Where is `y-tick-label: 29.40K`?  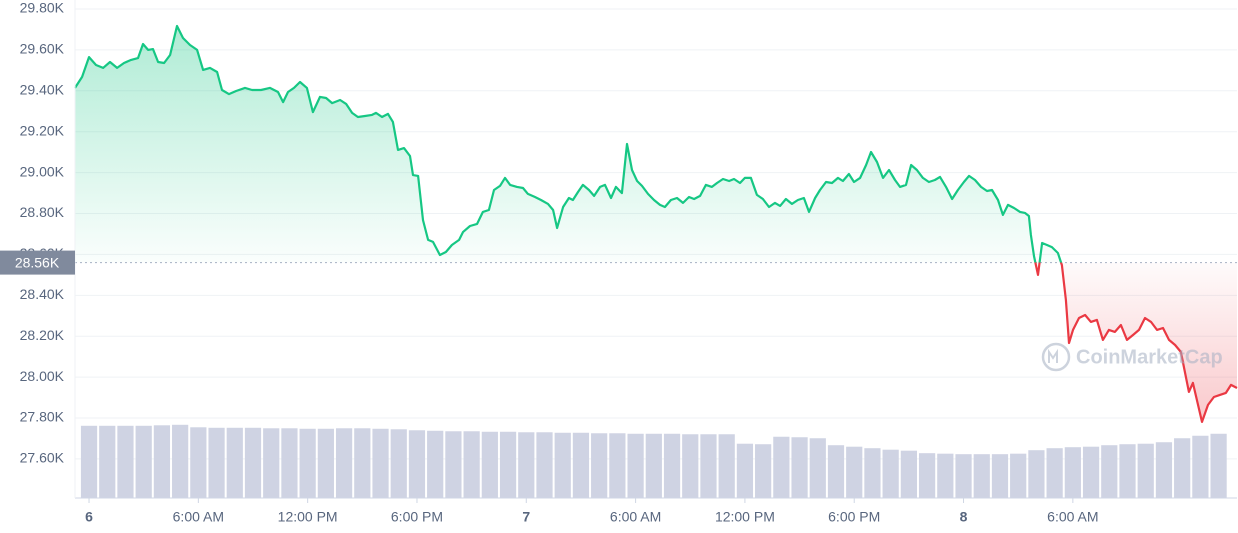 y-tick-label: 29.40K is located at coordinates (42, 90).